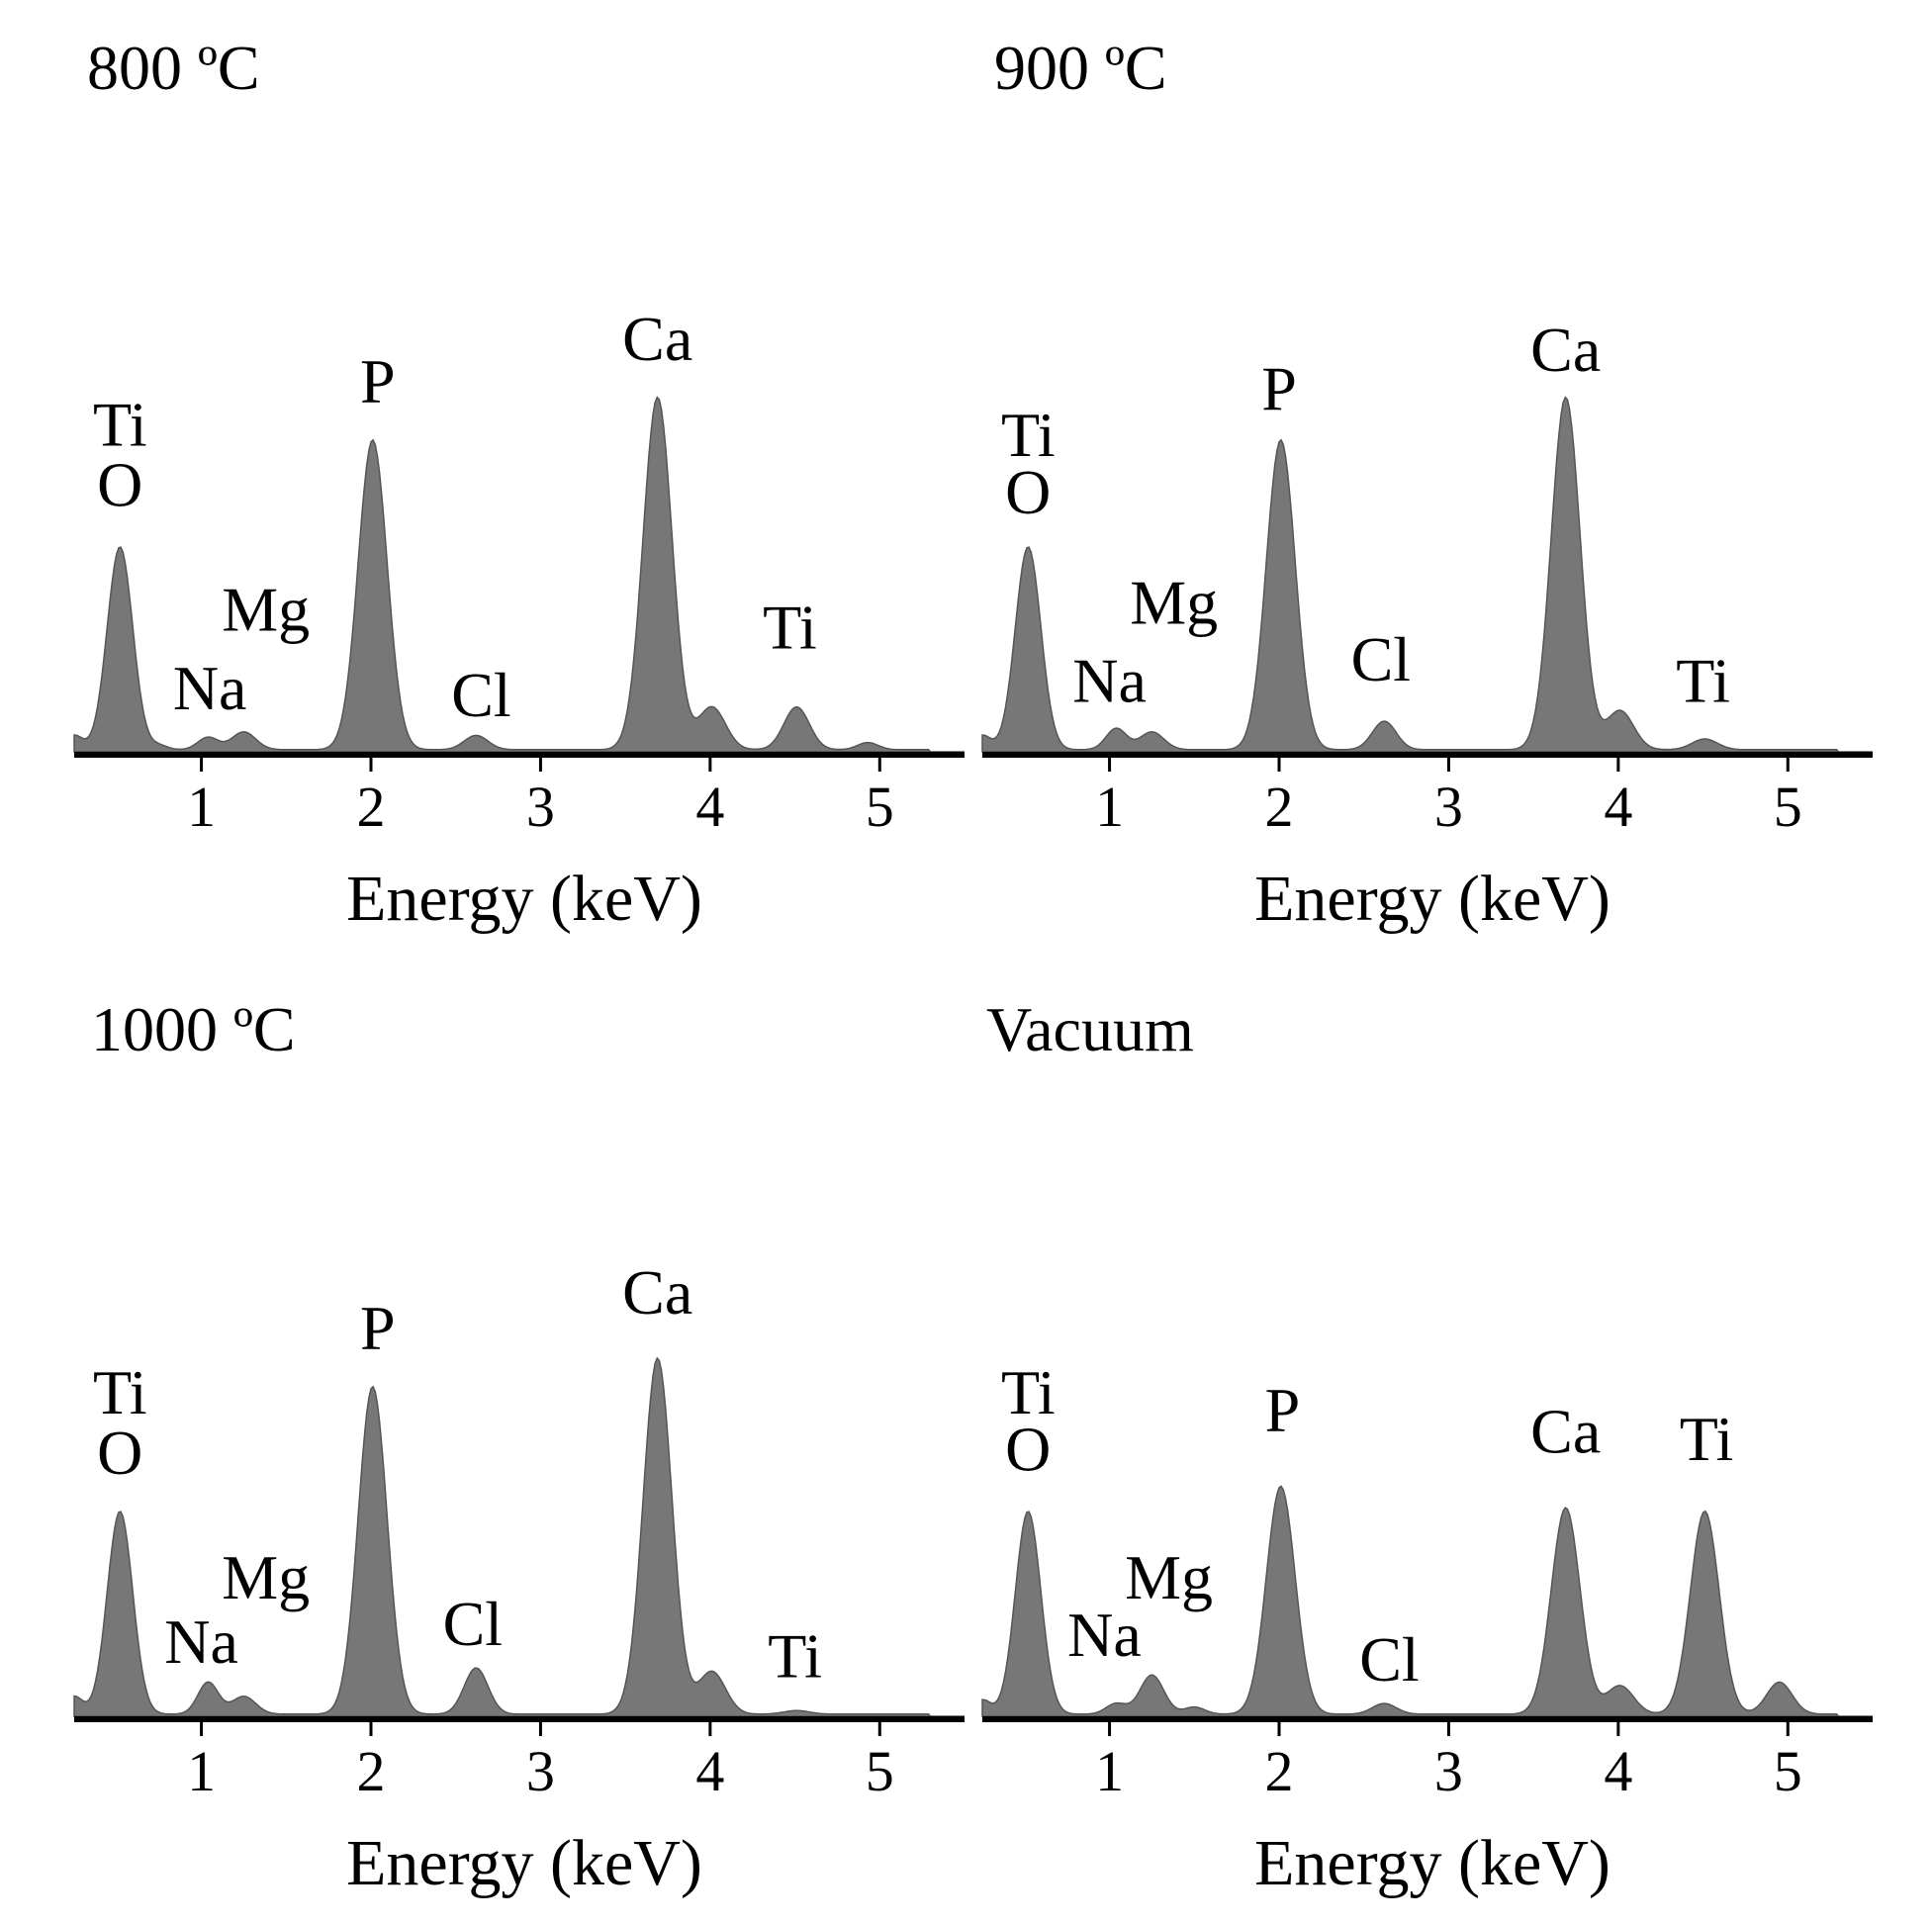 This screenshot has width=1932, height=1925. I want to click on panel-title: Vacuum, so click(1090, 1029).